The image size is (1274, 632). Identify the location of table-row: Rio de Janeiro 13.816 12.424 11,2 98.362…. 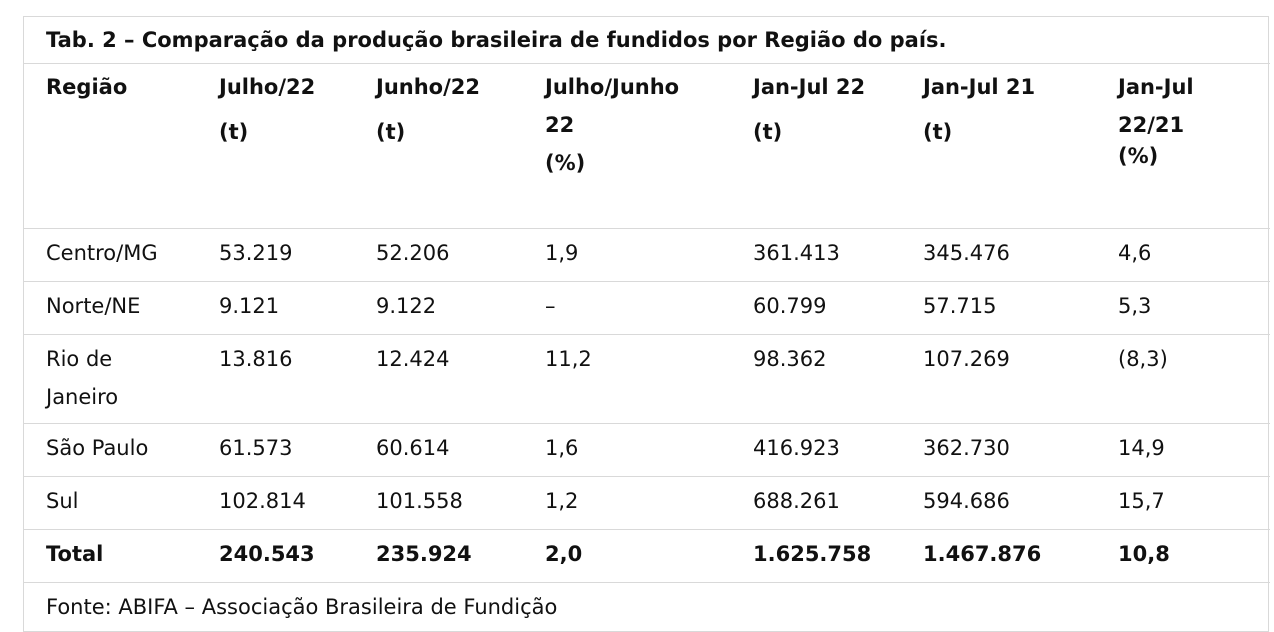
(647, 379).